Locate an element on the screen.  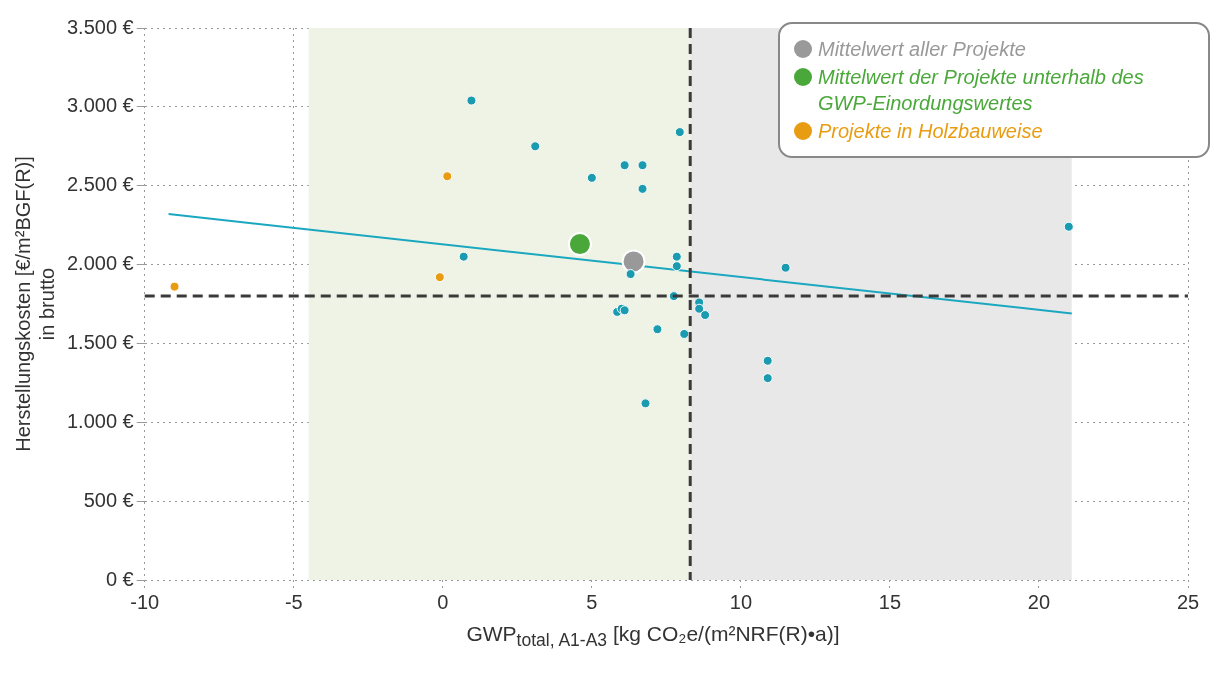
y-tick-label: 1.000 € is located at coordinates (100, 420).